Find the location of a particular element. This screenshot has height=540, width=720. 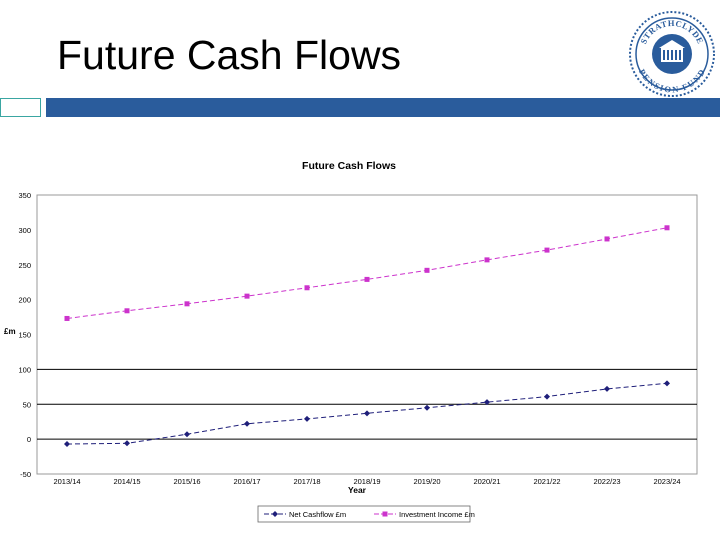

x-tick-label: 2016/17 is located at coordinates (246, 481).